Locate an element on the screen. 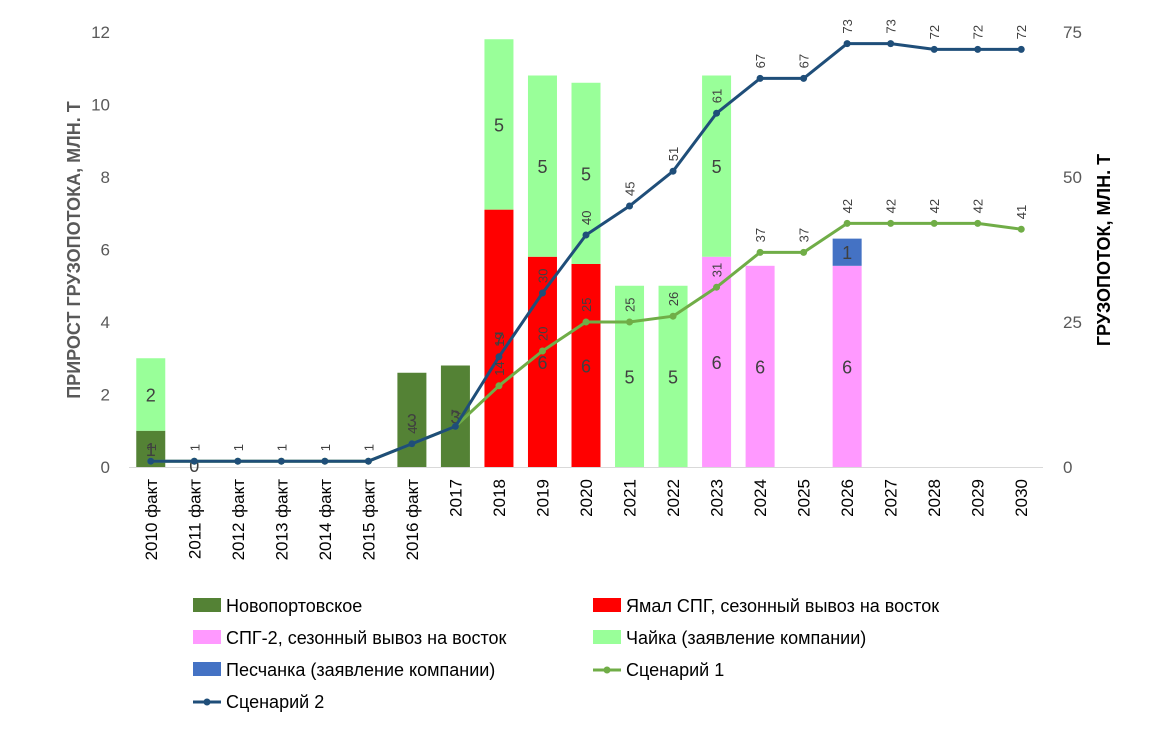 This screenshot has height=733, width=1152. legend-entry: Песчанка (заявление компании) is located at coordinates (360, 670).